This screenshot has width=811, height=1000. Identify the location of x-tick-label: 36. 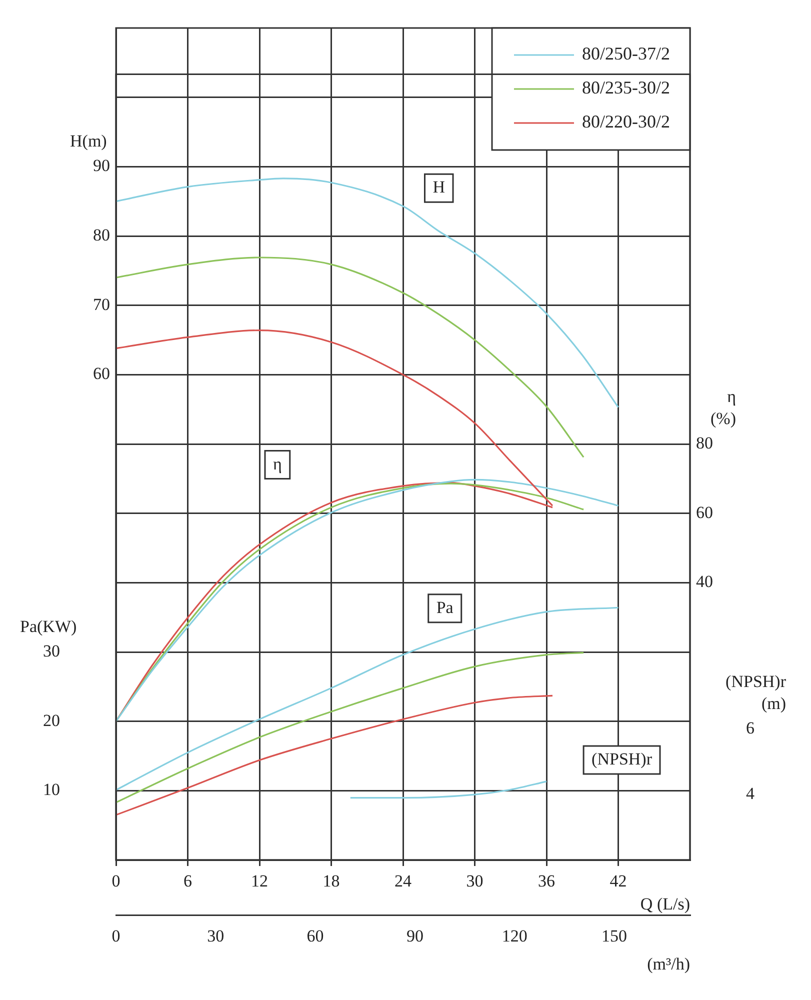
(546, 881).